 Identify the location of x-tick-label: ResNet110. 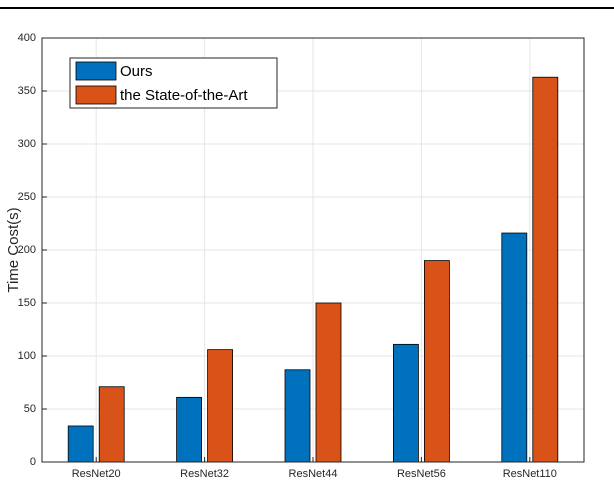
(530, 474).